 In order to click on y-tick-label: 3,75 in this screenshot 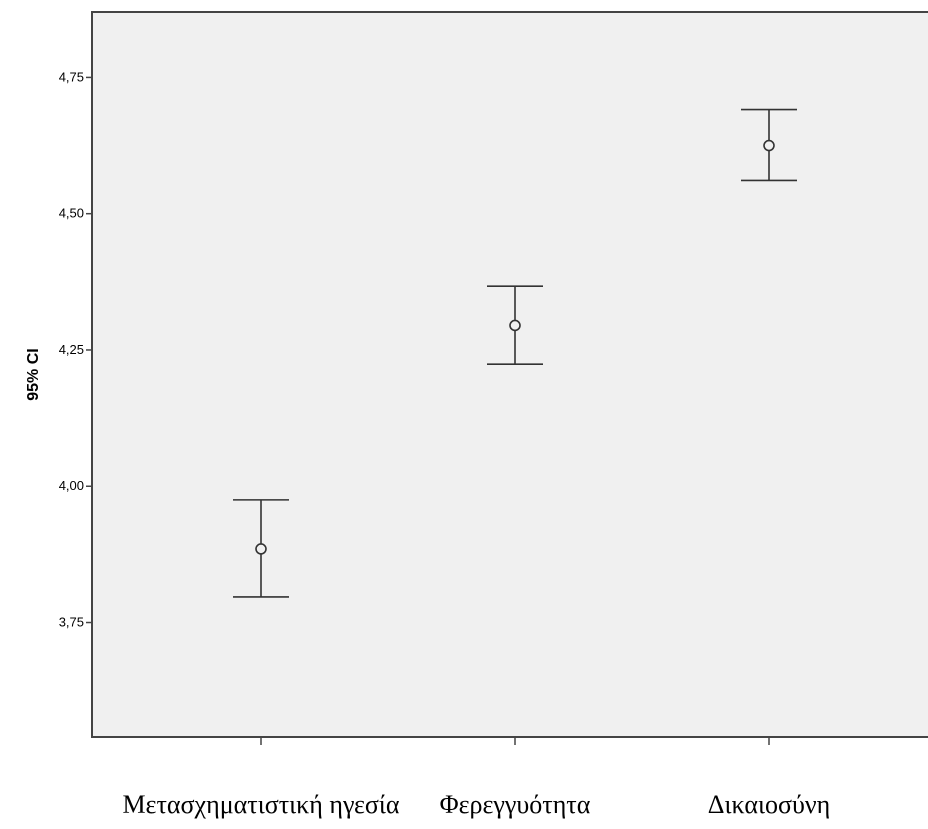, I will do `click(71, 622)`.